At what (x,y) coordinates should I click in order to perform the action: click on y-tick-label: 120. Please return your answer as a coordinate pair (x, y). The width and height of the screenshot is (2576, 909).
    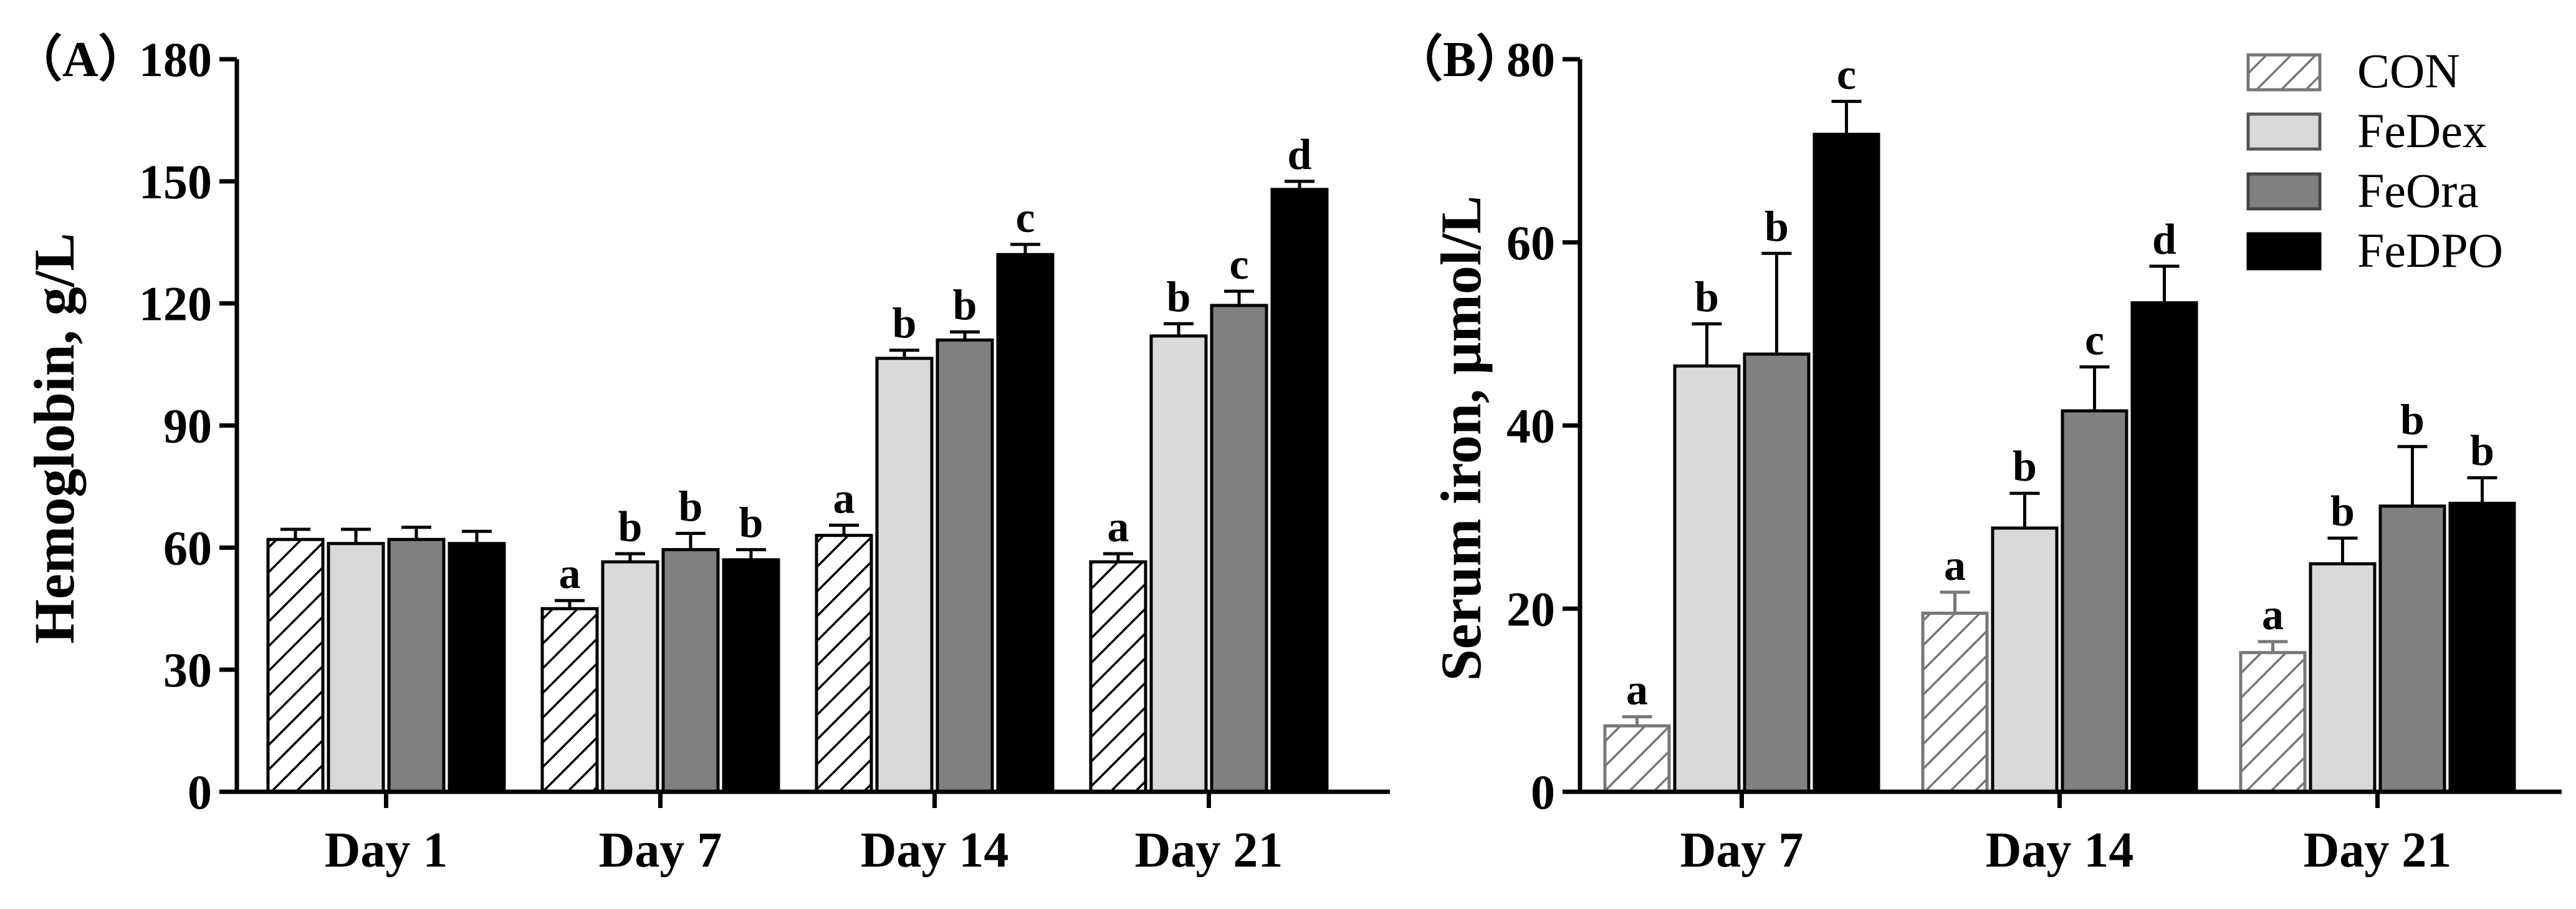
    Looking at the image, I should click on (176, 304).